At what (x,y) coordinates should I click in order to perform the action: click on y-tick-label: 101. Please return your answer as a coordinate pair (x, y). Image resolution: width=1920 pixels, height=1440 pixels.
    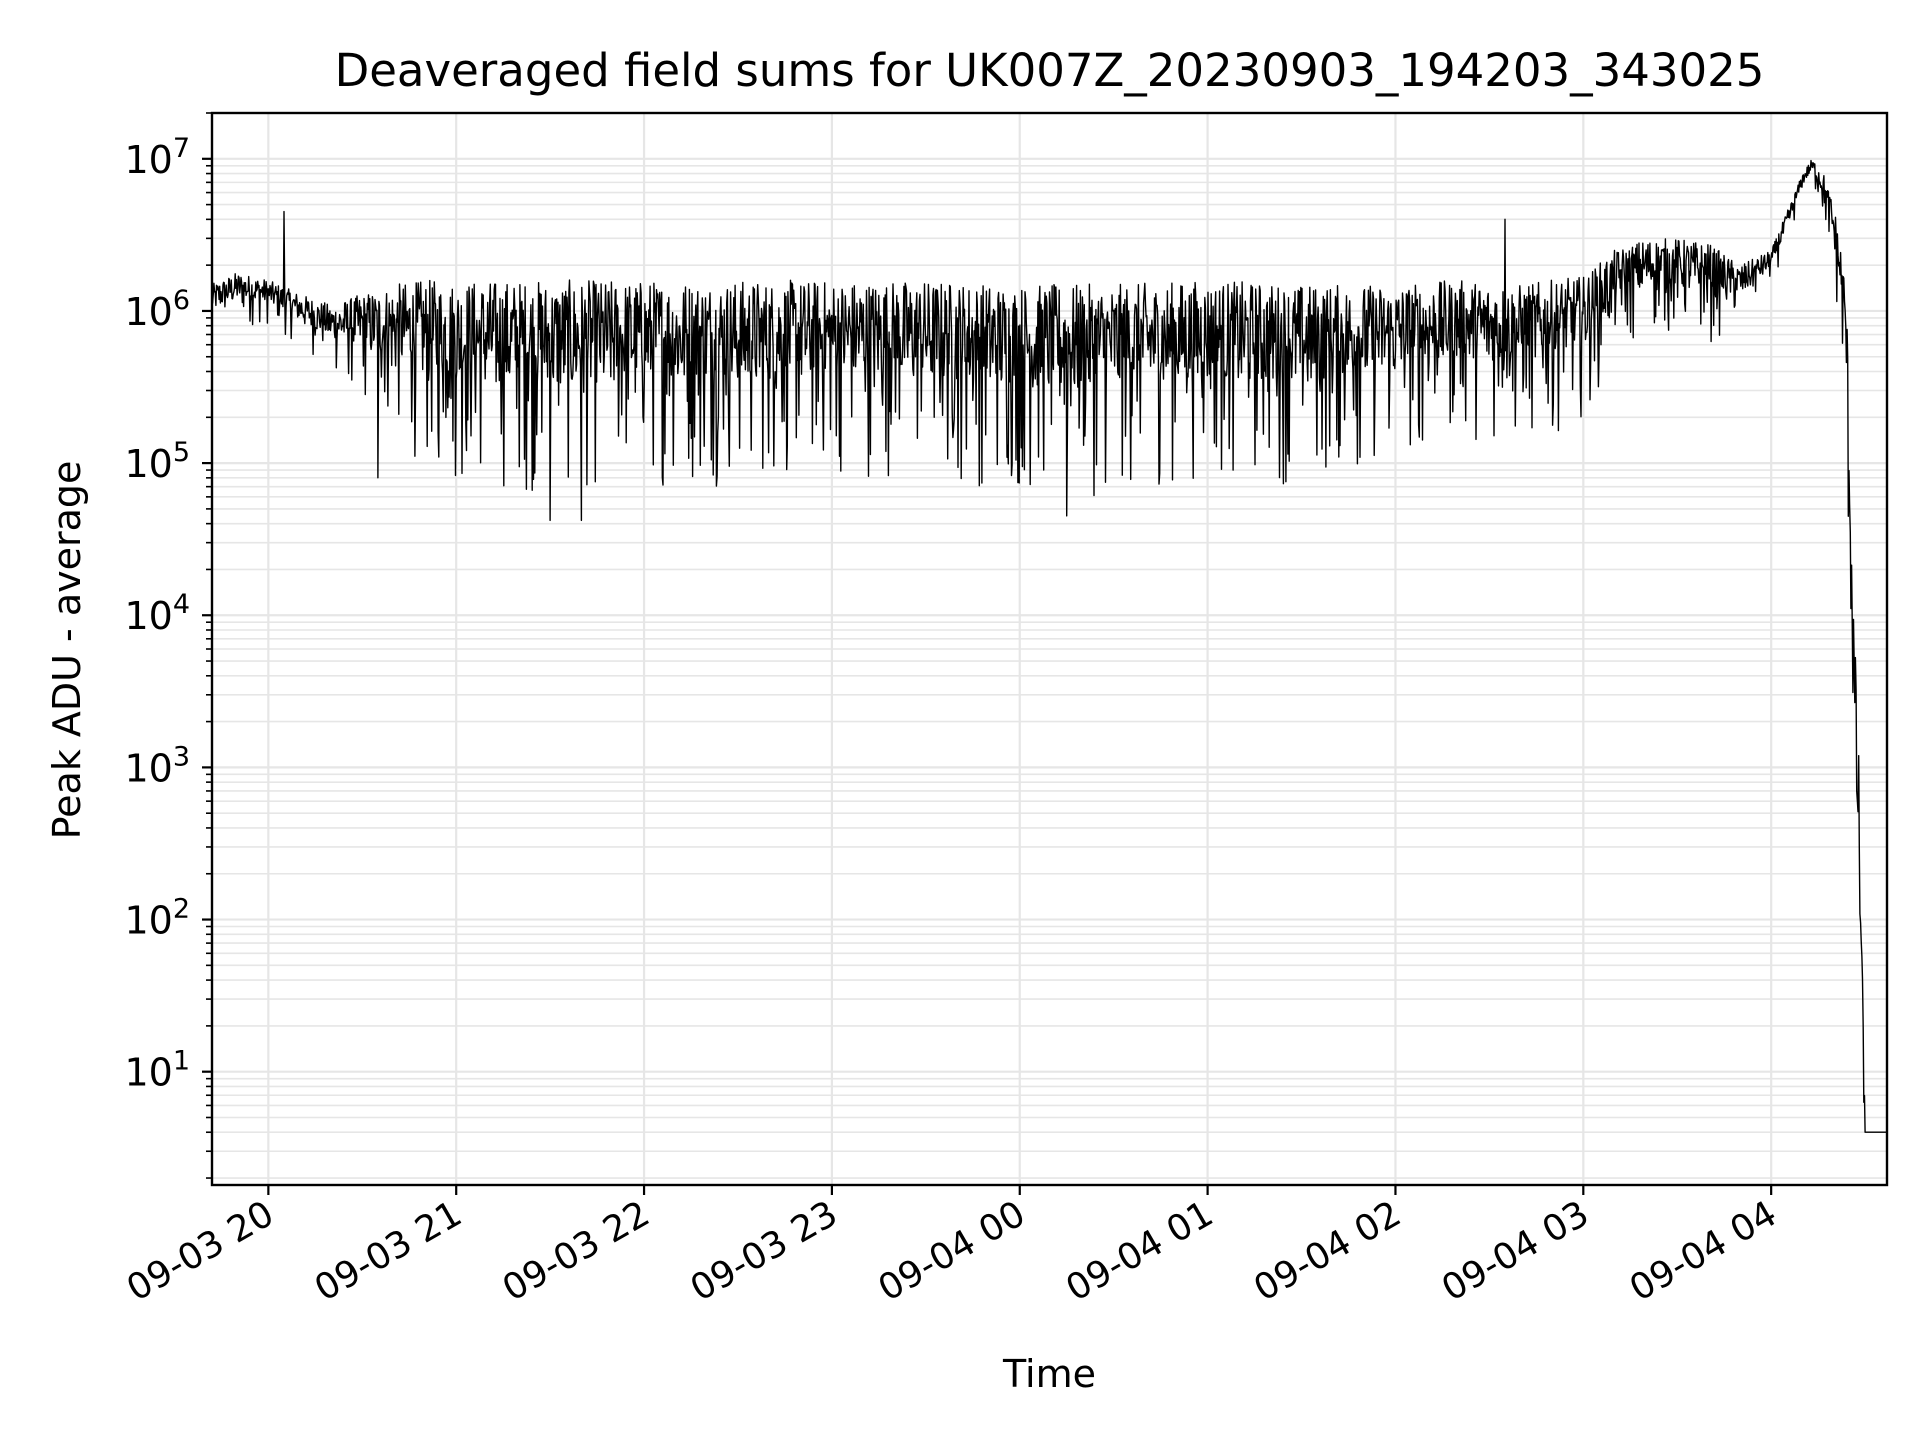
    Looking at the image, I should click on (157, 1070).